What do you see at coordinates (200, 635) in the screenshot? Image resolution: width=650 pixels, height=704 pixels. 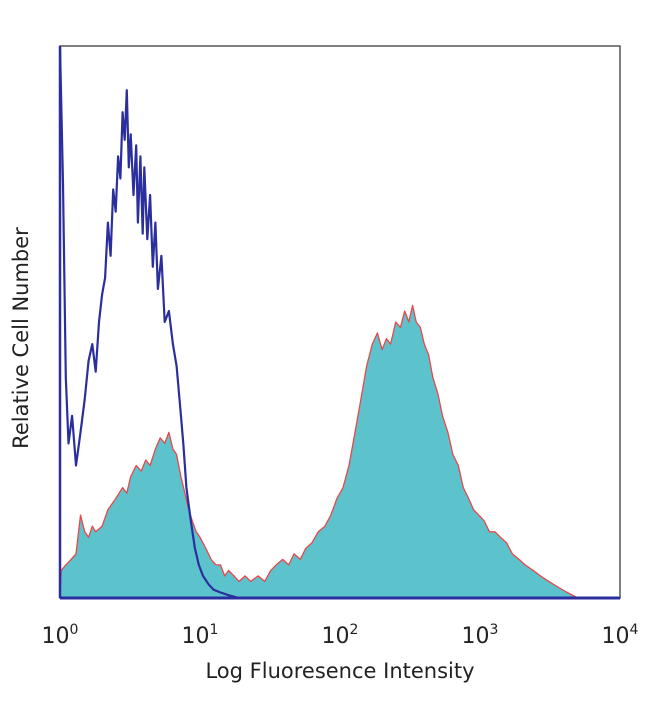 I see `x-tick-label: 101` at bounding box center [200, 635].